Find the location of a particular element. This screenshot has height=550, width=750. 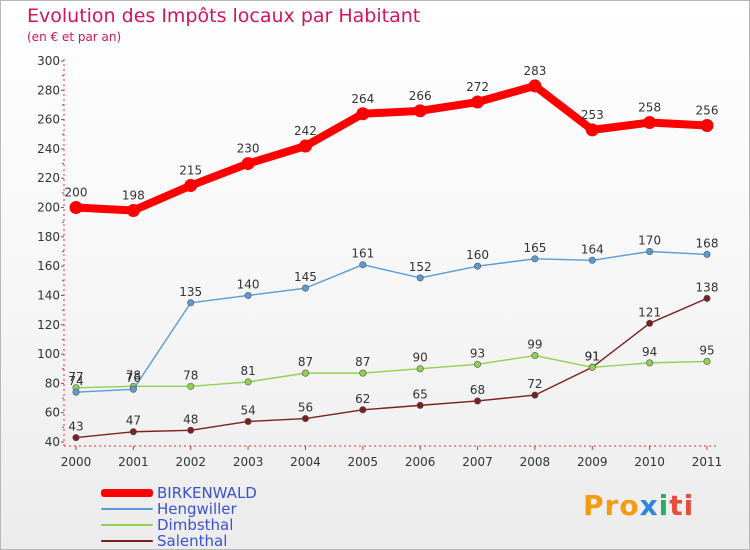

data-label: 77 is located at coordinates (75, 377).